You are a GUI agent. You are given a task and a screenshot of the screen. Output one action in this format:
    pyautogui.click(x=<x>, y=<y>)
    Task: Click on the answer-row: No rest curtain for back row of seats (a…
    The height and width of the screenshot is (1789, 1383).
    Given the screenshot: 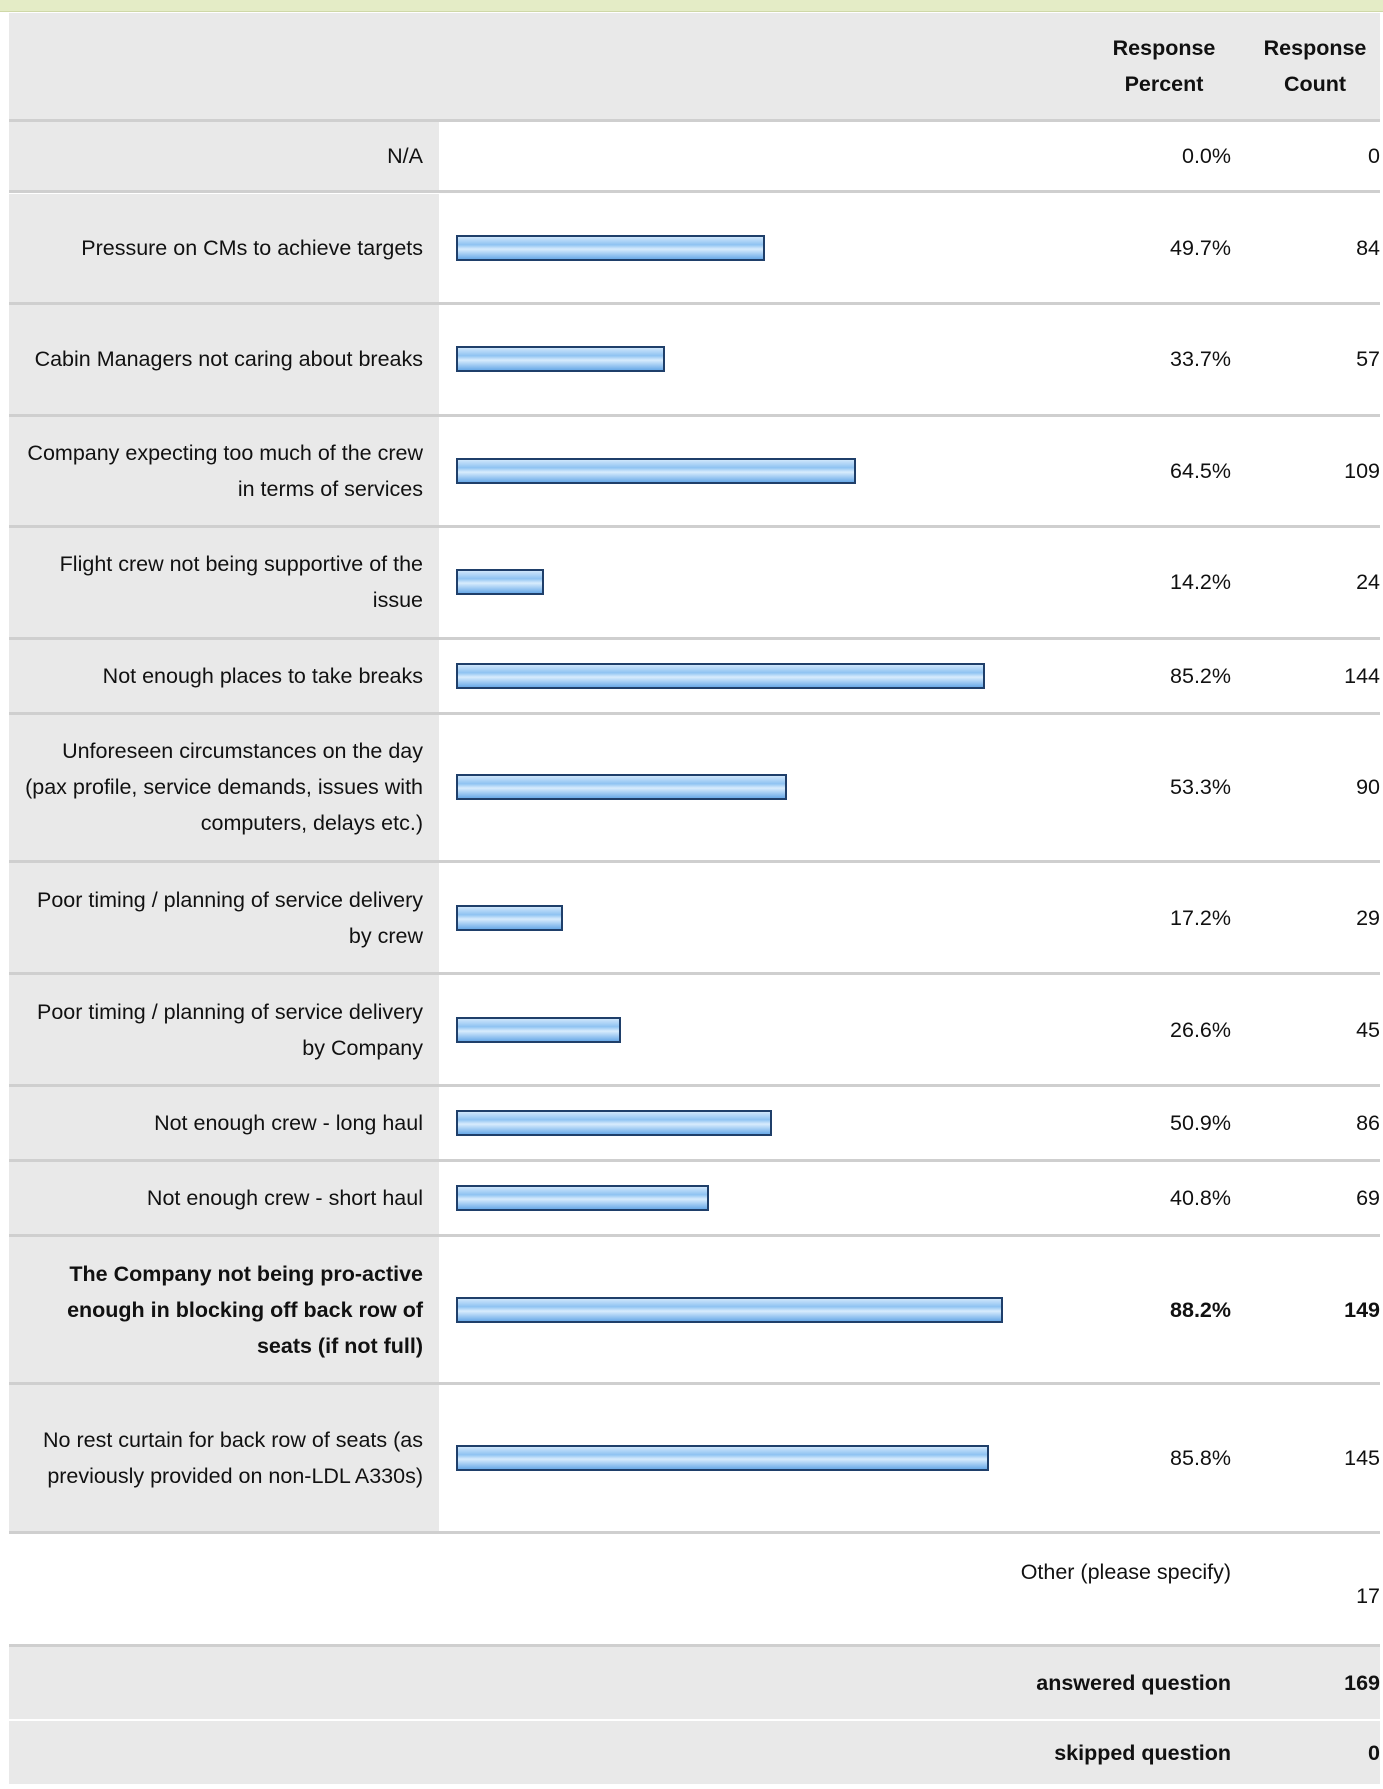 What is the action you would take?
    pyautogui.click(x=694, y=1460)
    